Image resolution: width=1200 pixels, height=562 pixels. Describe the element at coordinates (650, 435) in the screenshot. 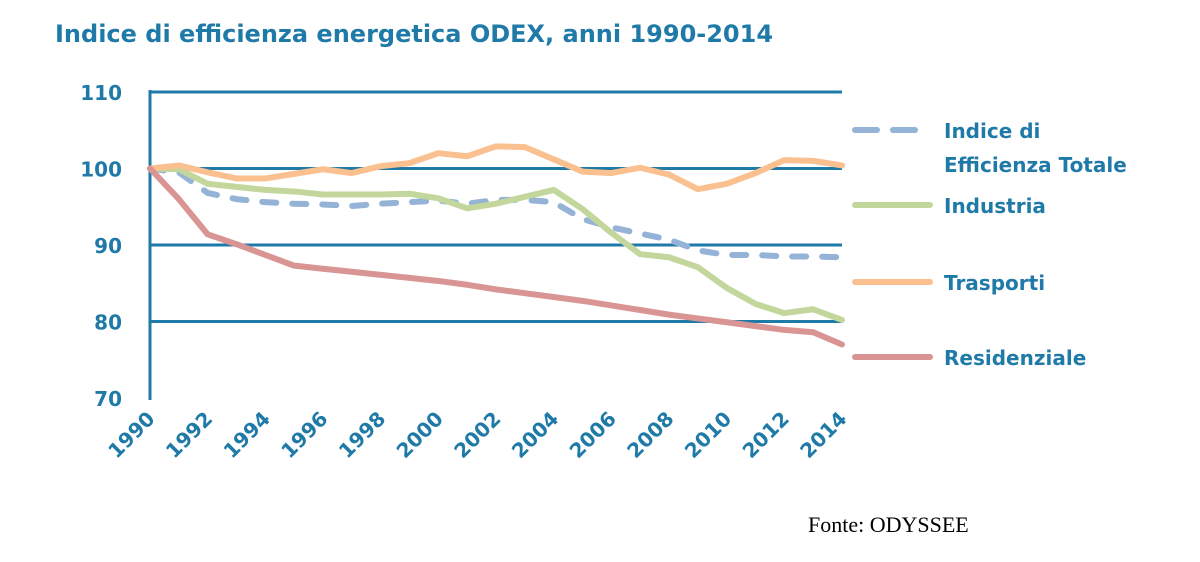

I see `x-tick-label: 2008` at that location.